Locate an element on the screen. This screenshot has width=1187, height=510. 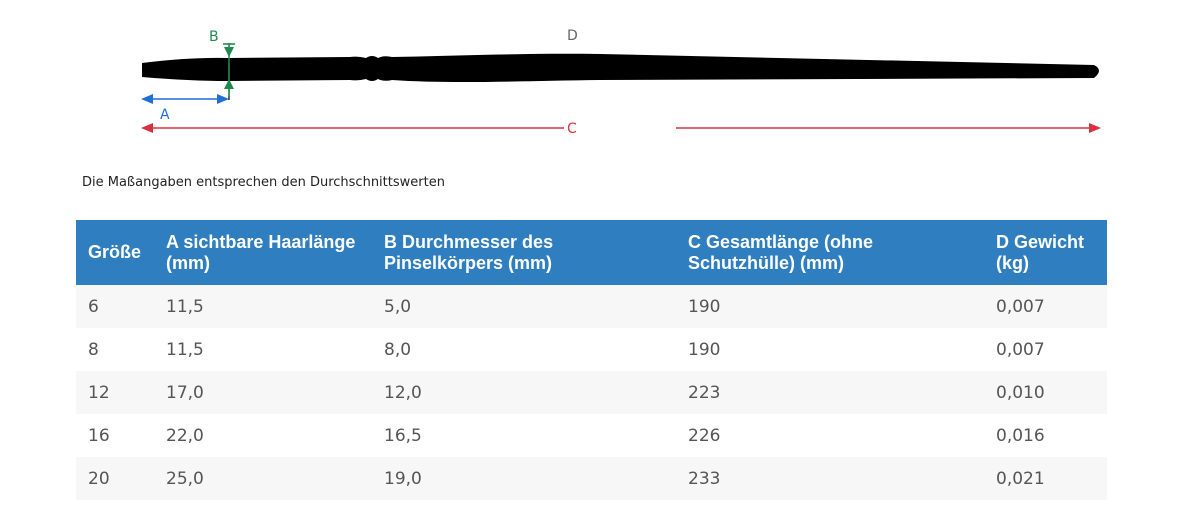
cell-body-diameter: 12,0 is located at coordinates (403, 392).